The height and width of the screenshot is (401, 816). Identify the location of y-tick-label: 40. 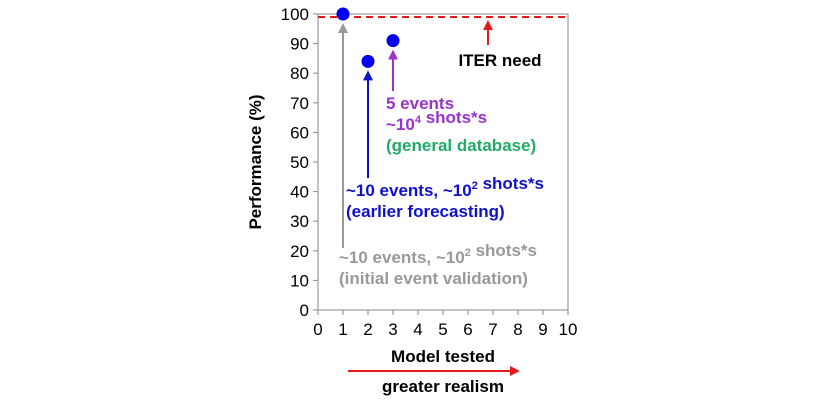
(299, 192).